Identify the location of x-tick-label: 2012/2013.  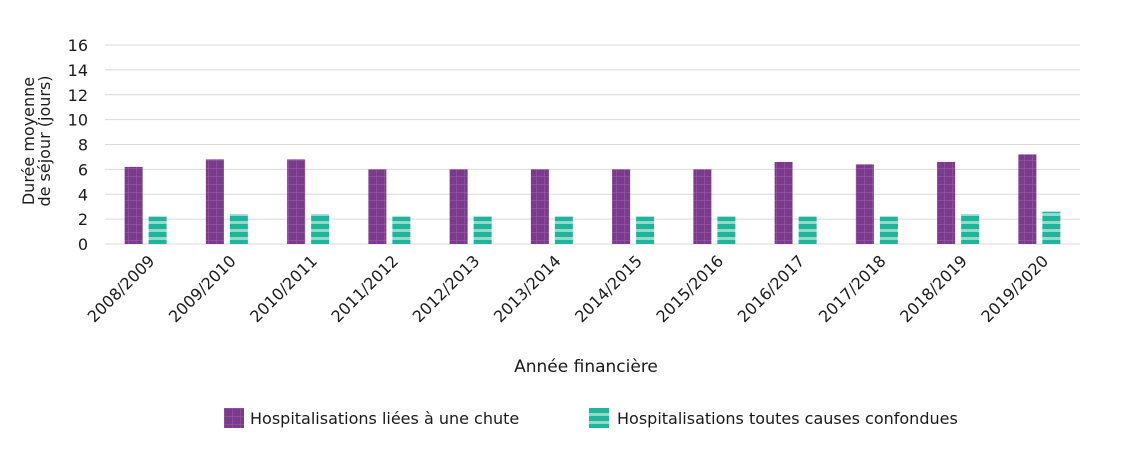
(446, 288).